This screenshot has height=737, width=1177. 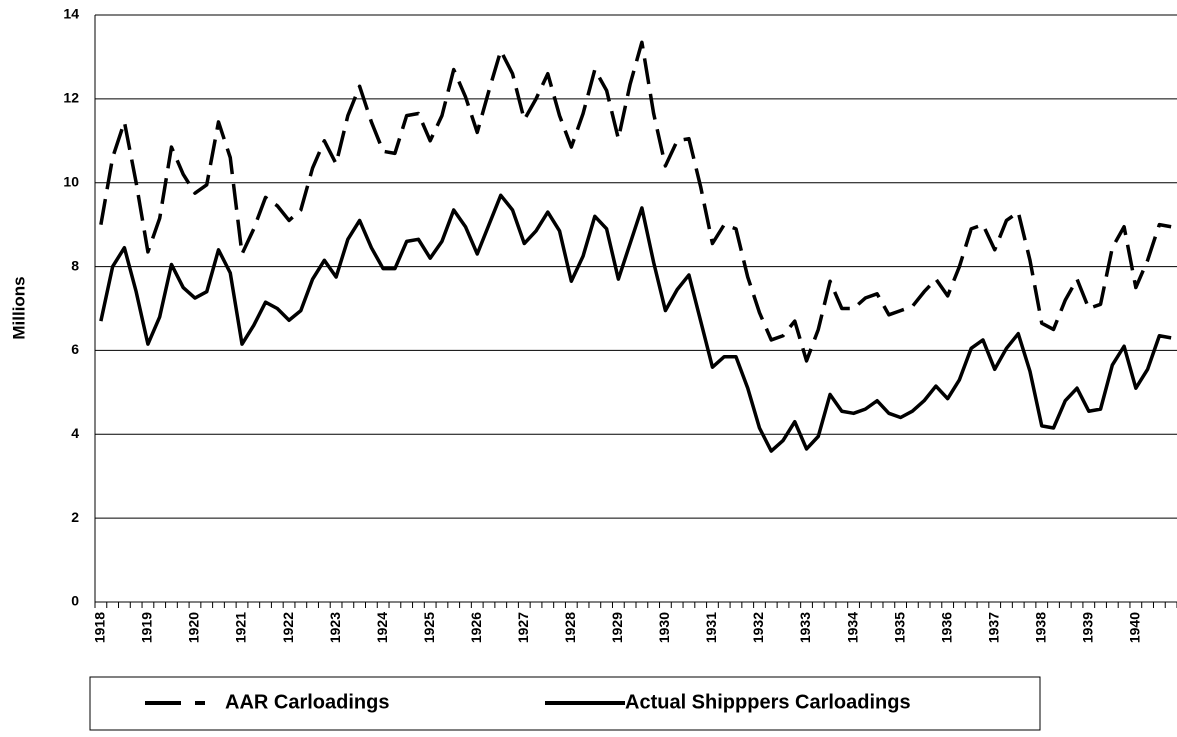 What do you see at coordinates (75, 433) in the screenshot?
I see `y-tick-label: 4` at bounding box center [75, 433].